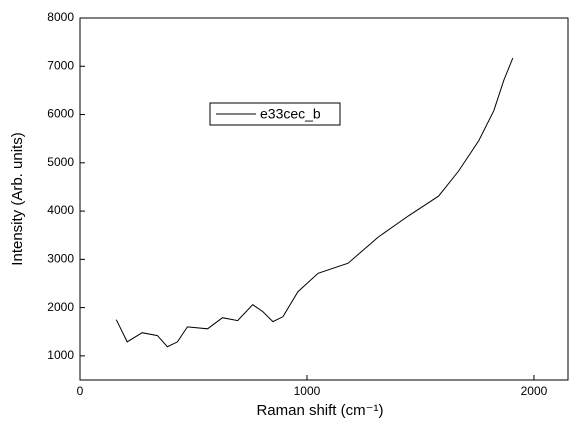 Image resolution: width=584 pixels, height=431 pixels. I want to click on legend-box, so click(275, 114).